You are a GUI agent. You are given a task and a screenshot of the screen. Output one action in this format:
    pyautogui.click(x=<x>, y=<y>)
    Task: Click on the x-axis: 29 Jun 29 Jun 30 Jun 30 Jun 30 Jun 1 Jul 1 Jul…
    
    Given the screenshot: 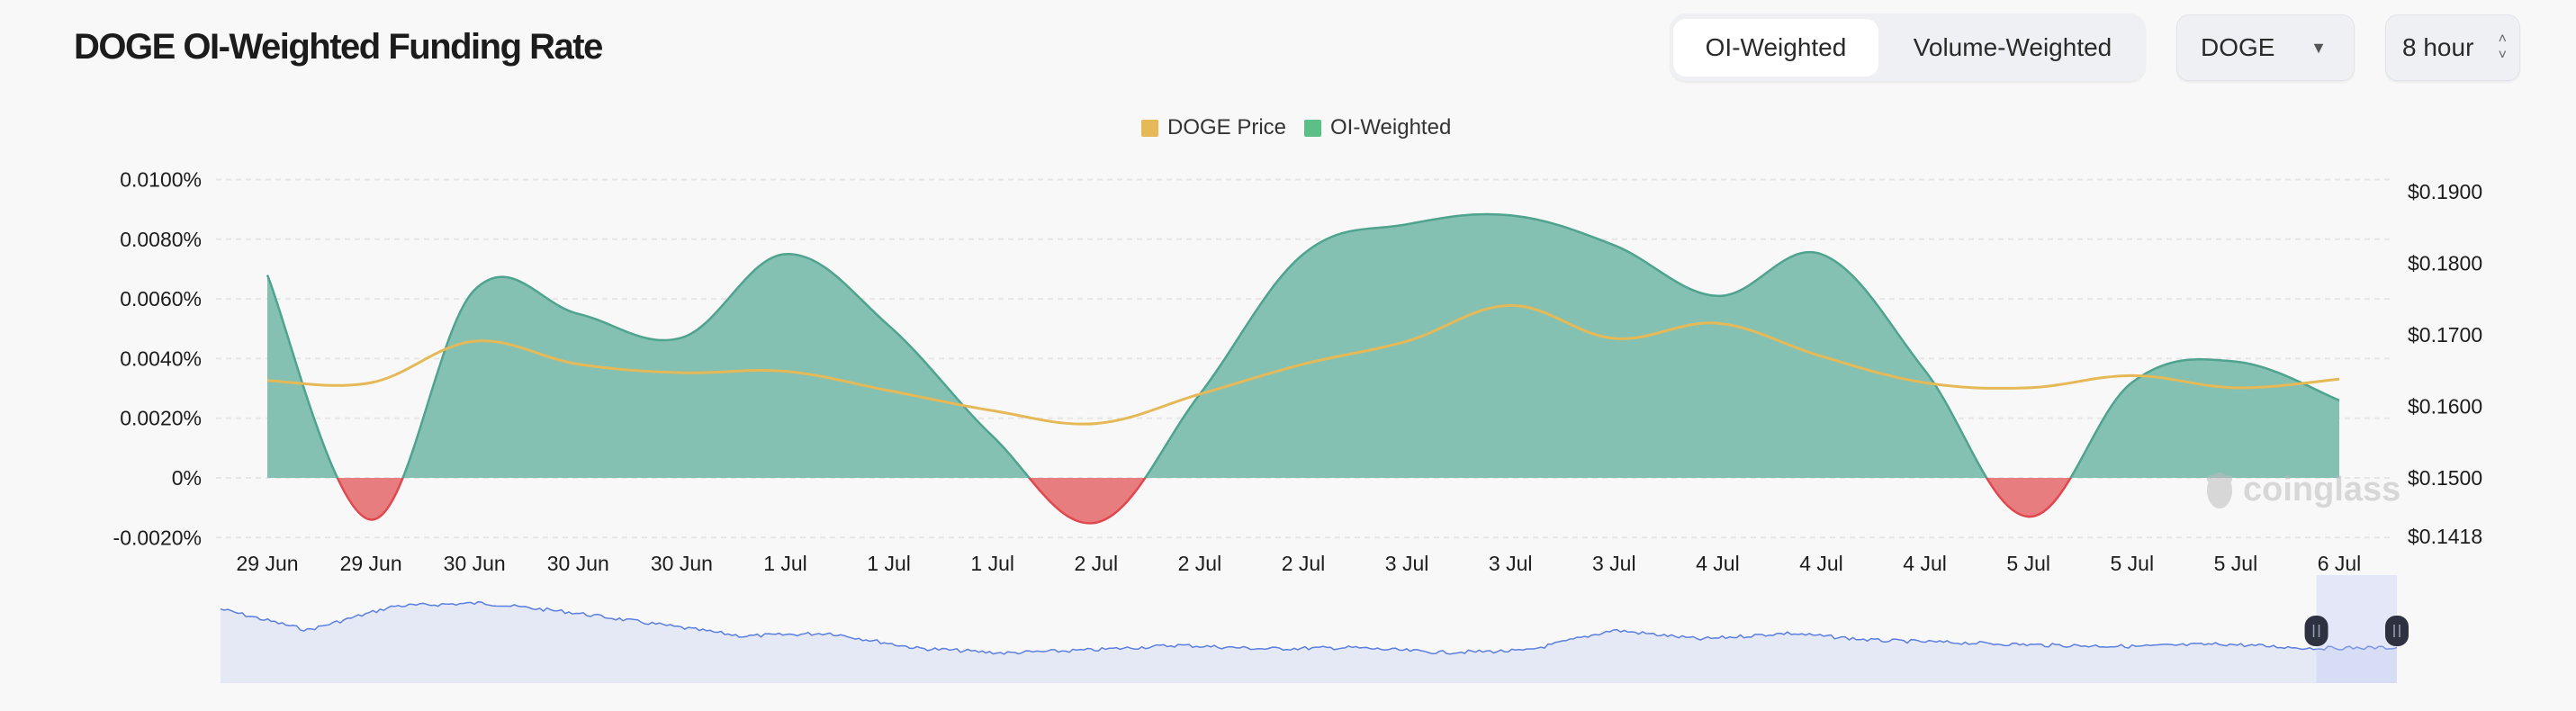 What is the action you would take?
    pyautogui.click(x=1298, y=563)
    